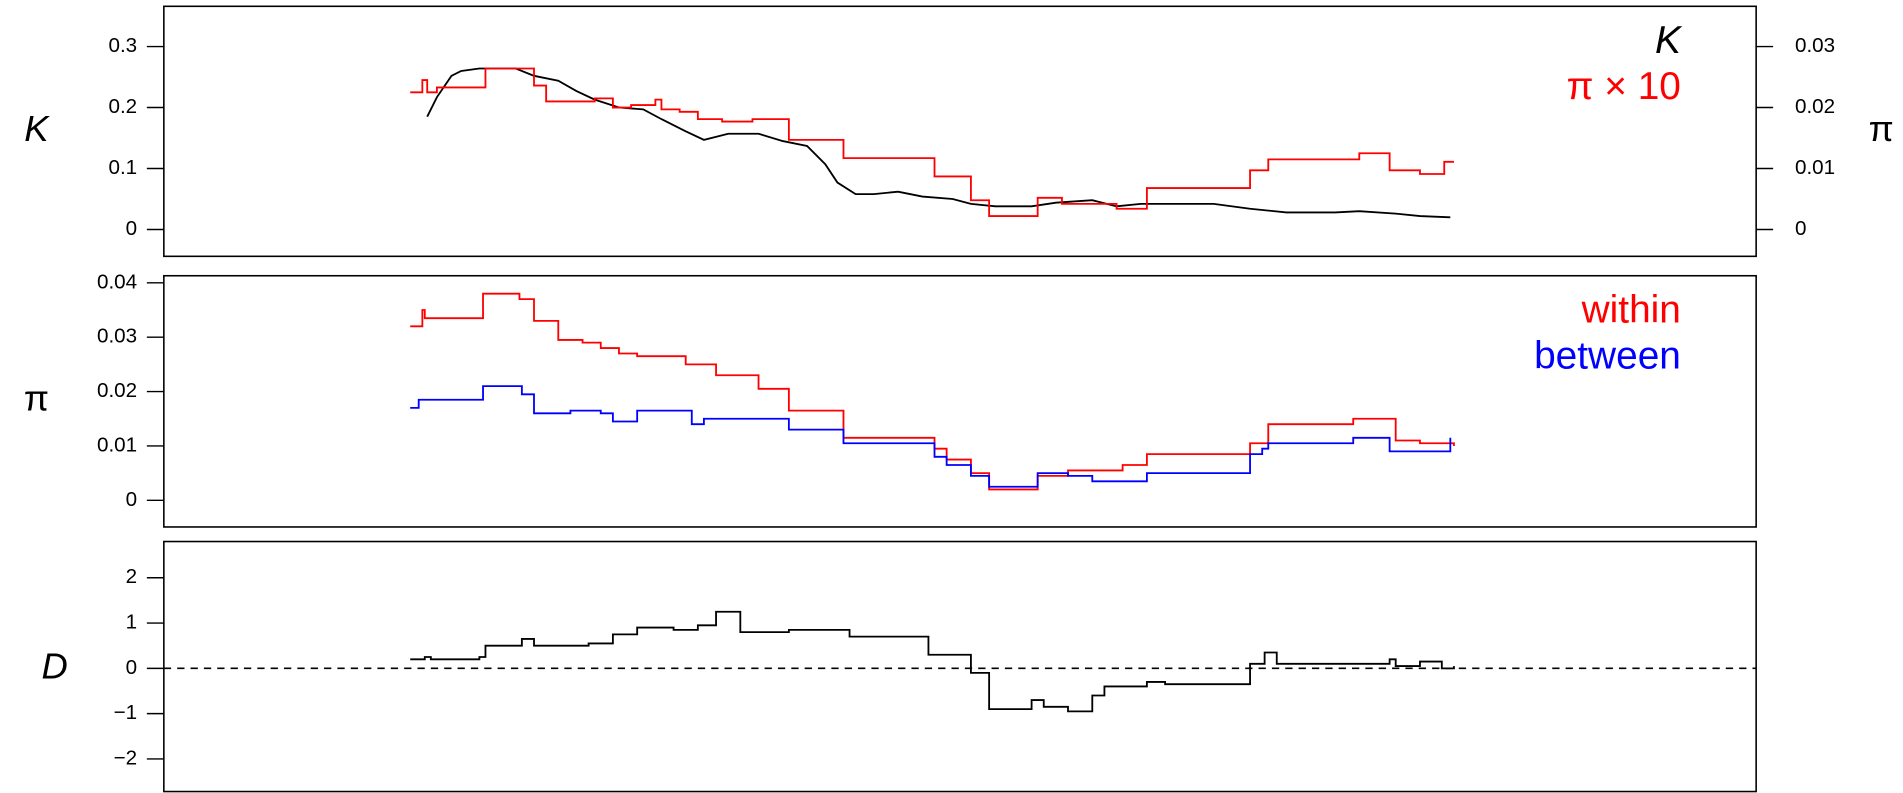 Image resolution: width=1903 pixels, height=793 pixels. Describe the element at coordinates (1631, 309) in the screenshot. I see `legend-entry: within` at that location.